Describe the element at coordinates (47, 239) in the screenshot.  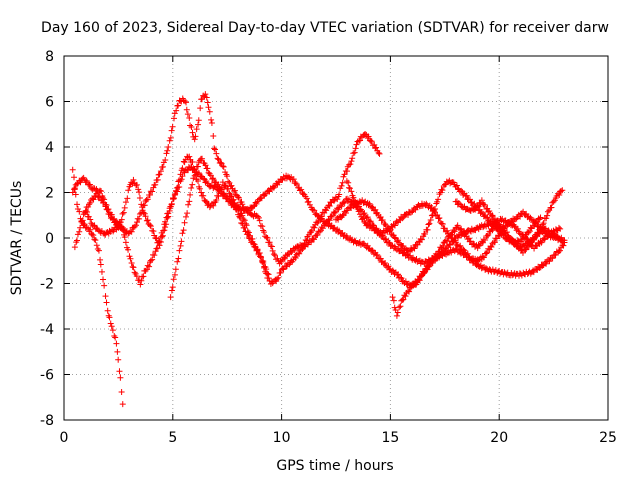
I see `y-tick-labels: -8 -6 -4 -2 0 2 4 6 8` at that location.